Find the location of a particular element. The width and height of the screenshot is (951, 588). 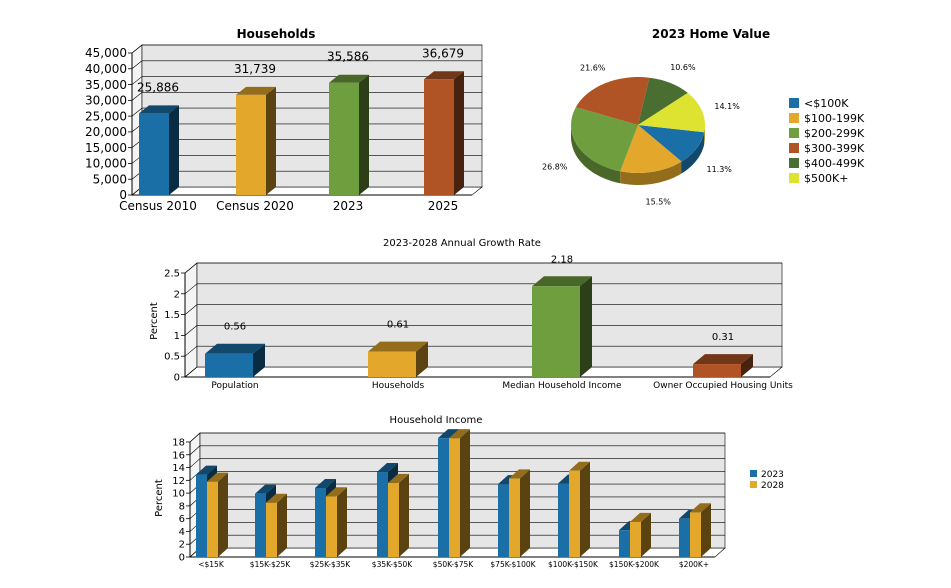

legend-label: $500K+ is located at coordinates (826, 178).